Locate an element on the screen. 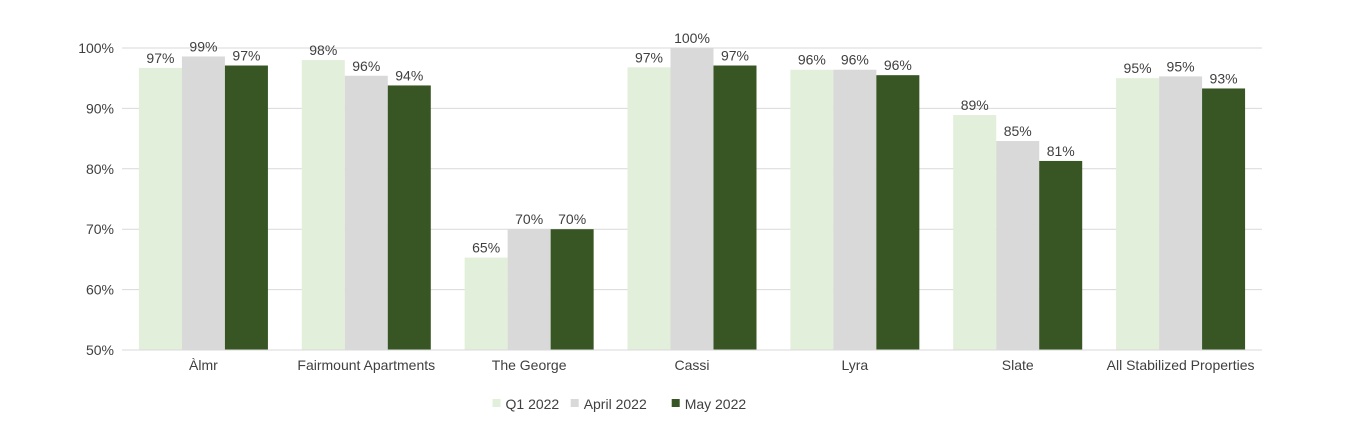 The image size is (1352, 433). y-tick-label: 90% is located at coordinates (100, 108).